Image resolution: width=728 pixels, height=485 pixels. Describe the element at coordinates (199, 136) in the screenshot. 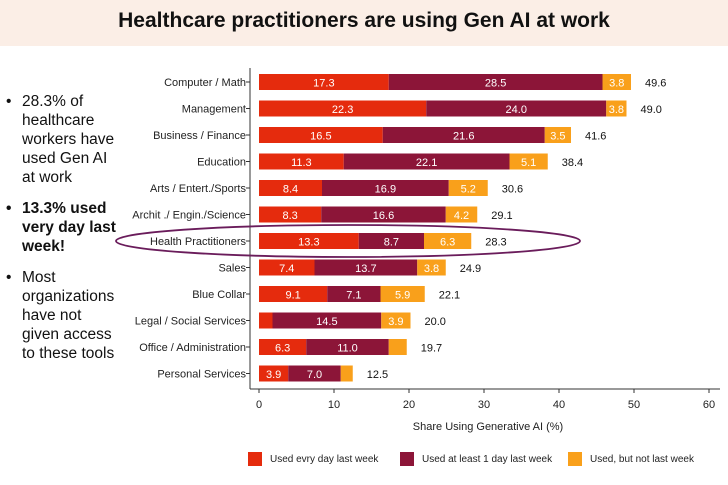

I see `category-label: Business / Finance` at that location.